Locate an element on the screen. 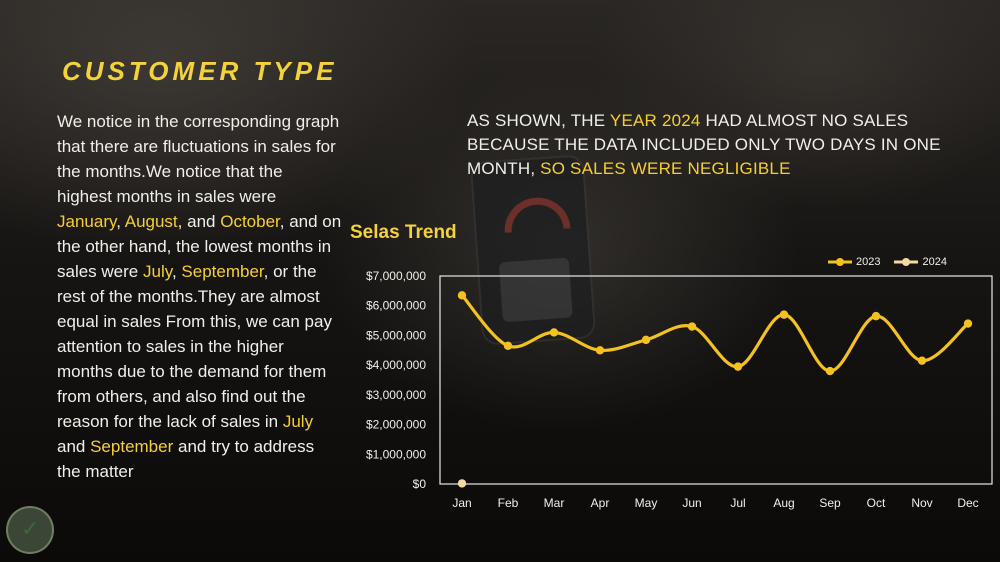 The height and width of the screenshot is (562, 1000). analysis-text: and is located at coordinates (74, 446).